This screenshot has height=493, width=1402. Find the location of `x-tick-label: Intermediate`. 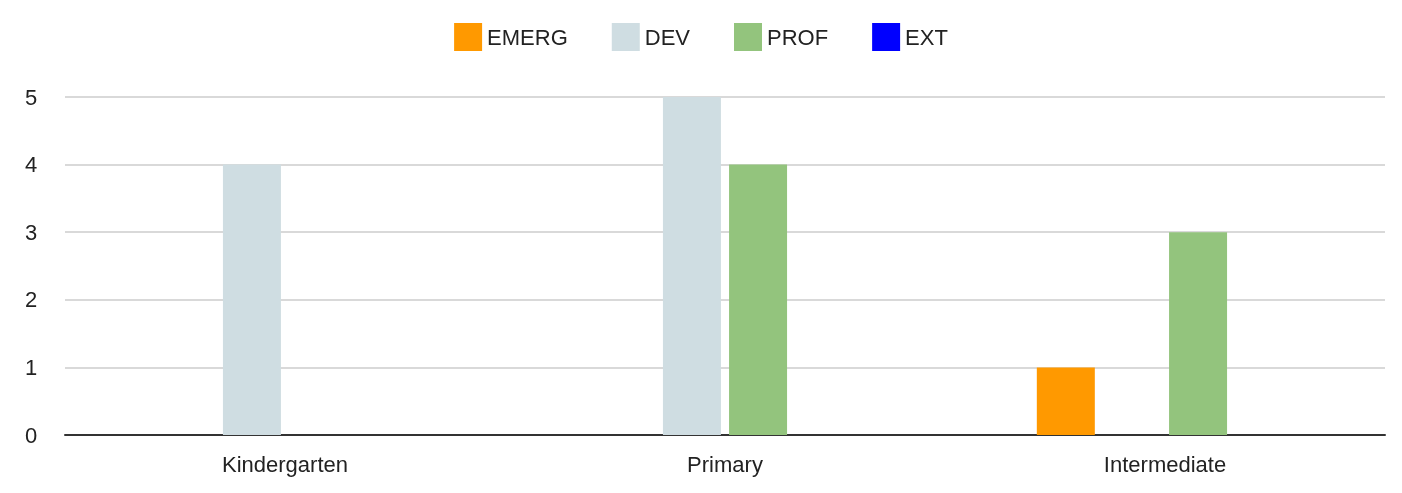

x-tick-label: Intermediate is located at coordinates (1165, 464).